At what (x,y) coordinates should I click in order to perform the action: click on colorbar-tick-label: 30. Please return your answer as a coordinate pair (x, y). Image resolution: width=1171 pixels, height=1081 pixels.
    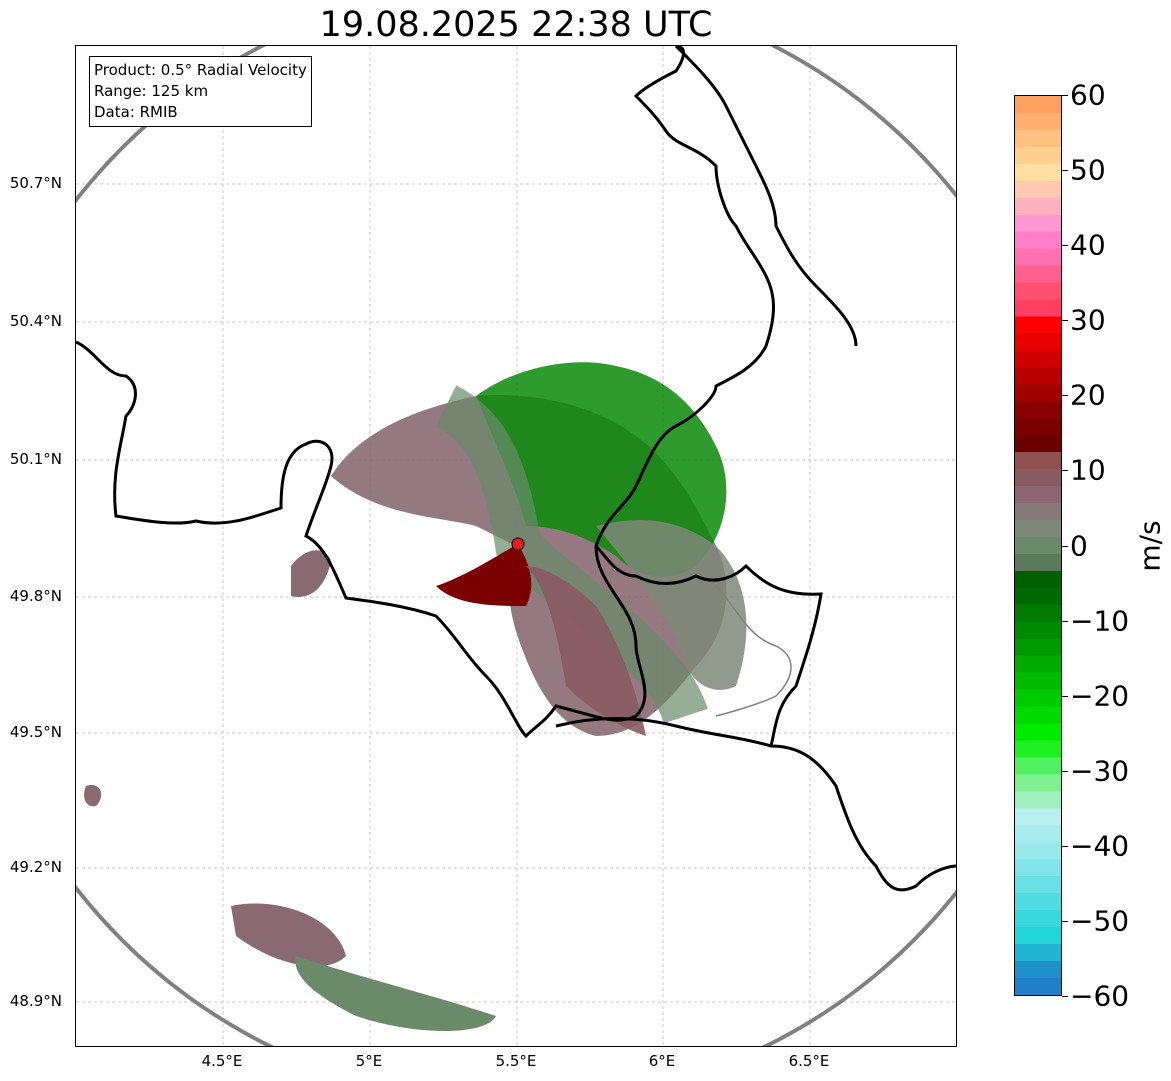
    Looking at the image, I should click on (1088, 320).